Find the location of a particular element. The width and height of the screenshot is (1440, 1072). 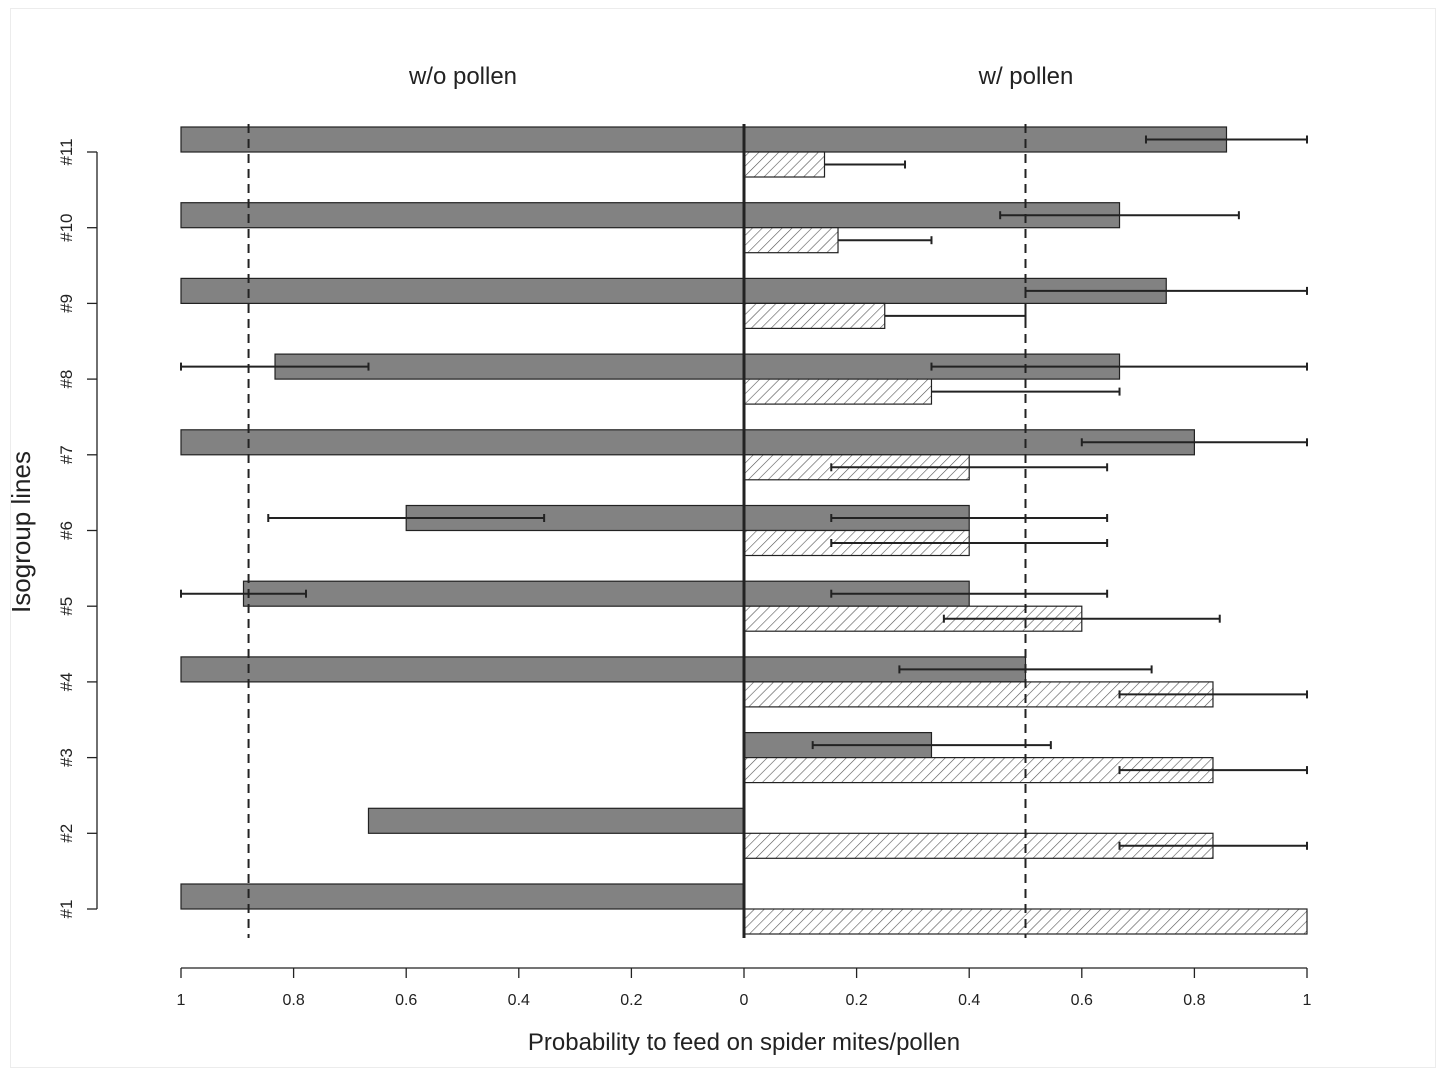

y-tick-label: #4 is located at coordinates (66, 681).